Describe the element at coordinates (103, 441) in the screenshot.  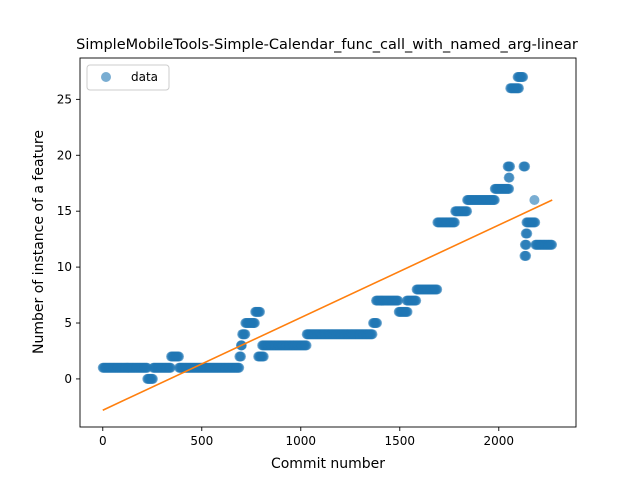
I see `x-tick-label-0: 0` at that location.